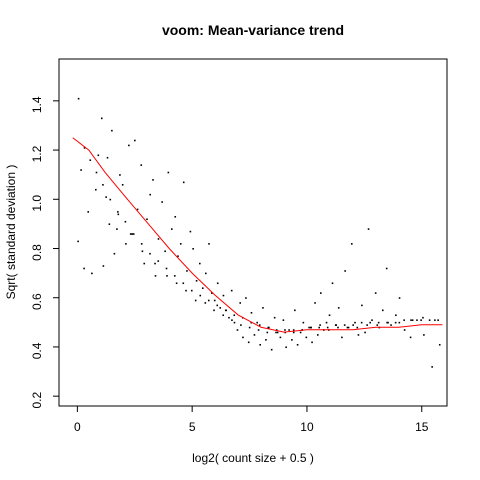 The image size is (480, 480). What do you see at coordinates (253, 30) in the screenshot?
I see `chart-title: voom: Mean-variance trend` at bounding box center [253, 30].